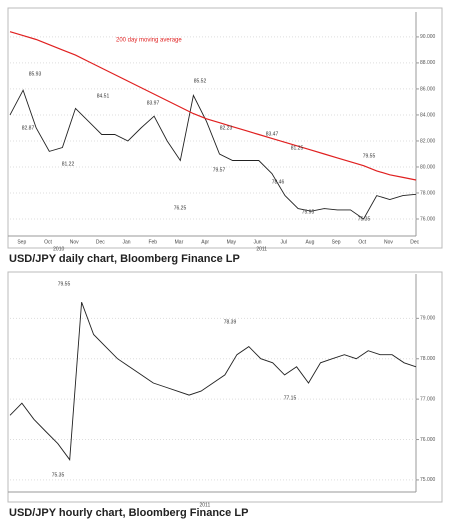 This screenshot has height=527, width=451. I want to click on annotation: 84.51, so click(103, 96).